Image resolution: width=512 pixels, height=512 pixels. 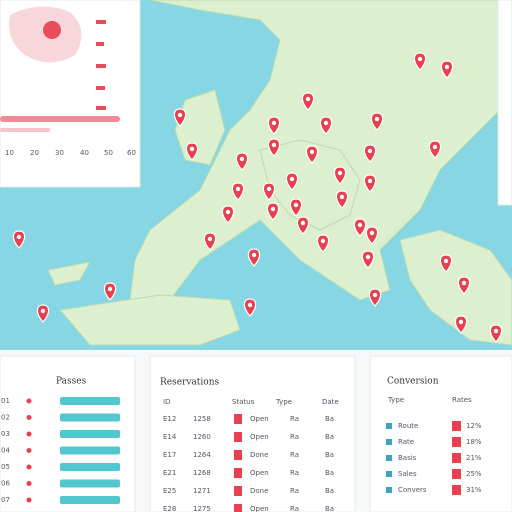 What do you see at coordinates (108, 153) in the screenshot?
I see `axis-label: 50` at bounding box center [108, 153].